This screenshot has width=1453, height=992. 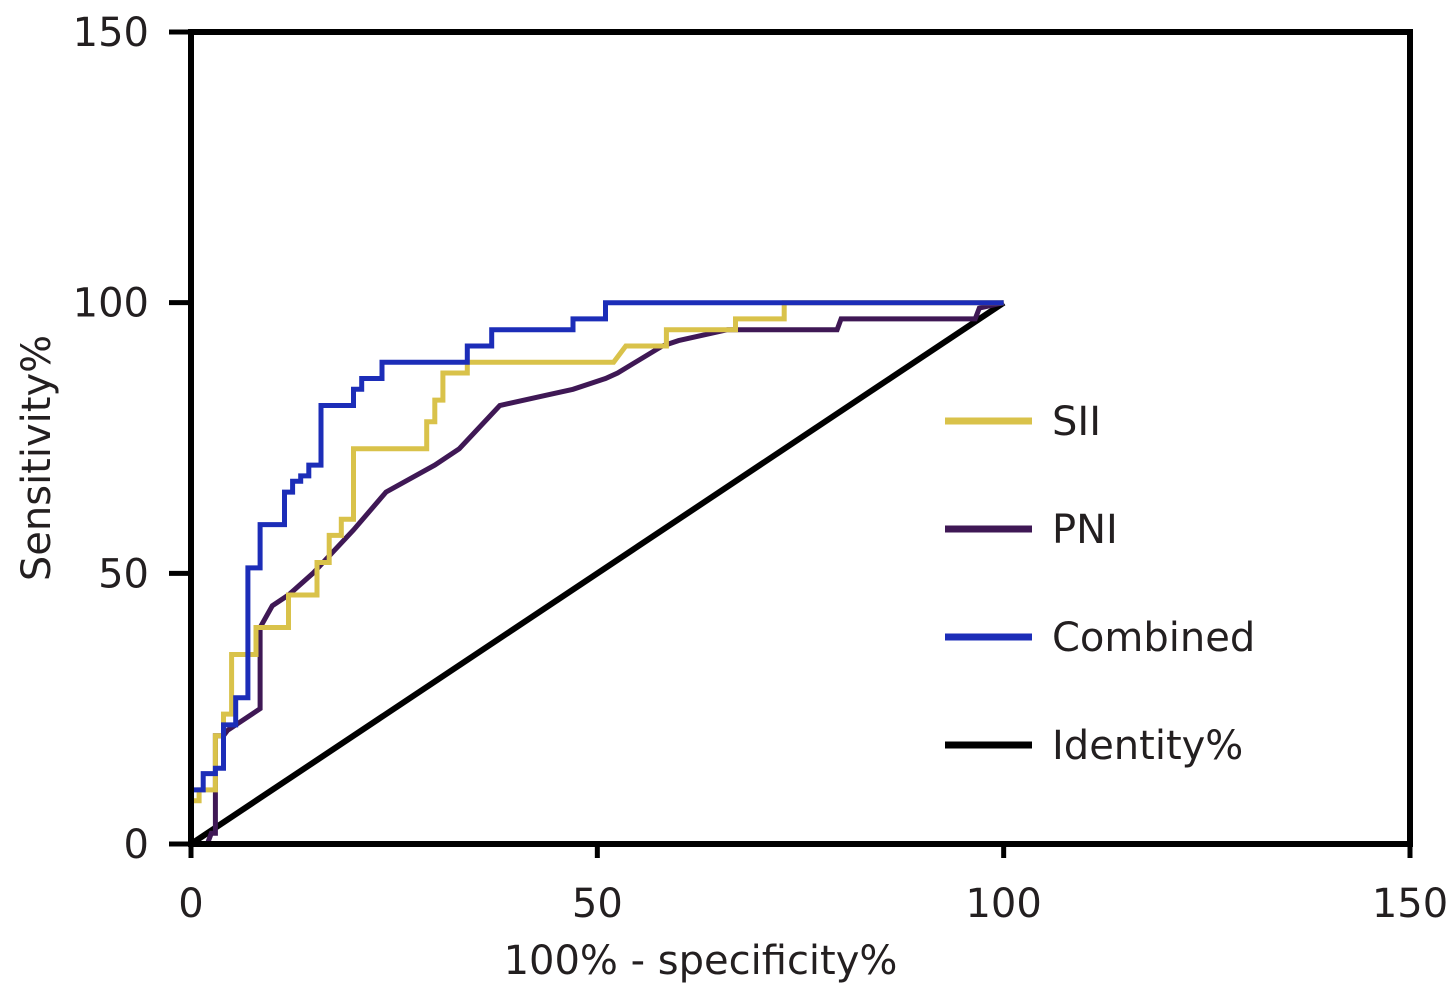 I want to click on x-tick-label-150: 150, so click(x=1410, y=904).